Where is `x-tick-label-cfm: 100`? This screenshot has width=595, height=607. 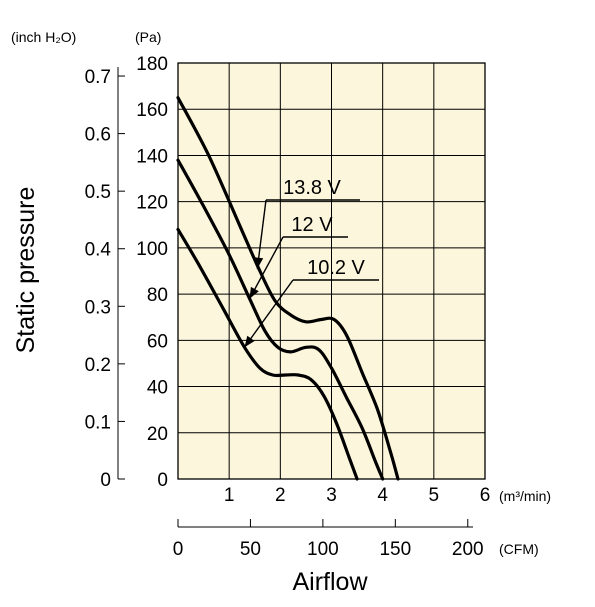 x-tick-label-cfm: 100 is located at coordinates (323, 549).